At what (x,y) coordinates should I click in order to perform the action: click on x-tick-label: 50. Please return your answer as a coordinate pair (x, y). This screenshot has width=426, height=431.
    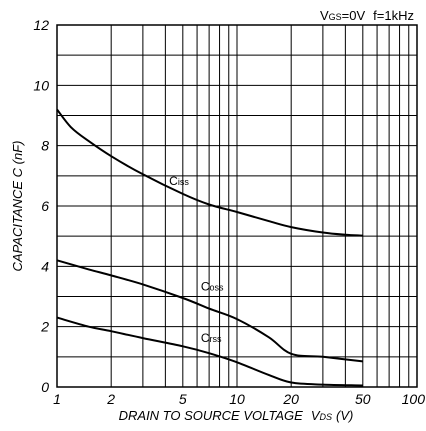
    Looking at the image, I should click on (363, 399).